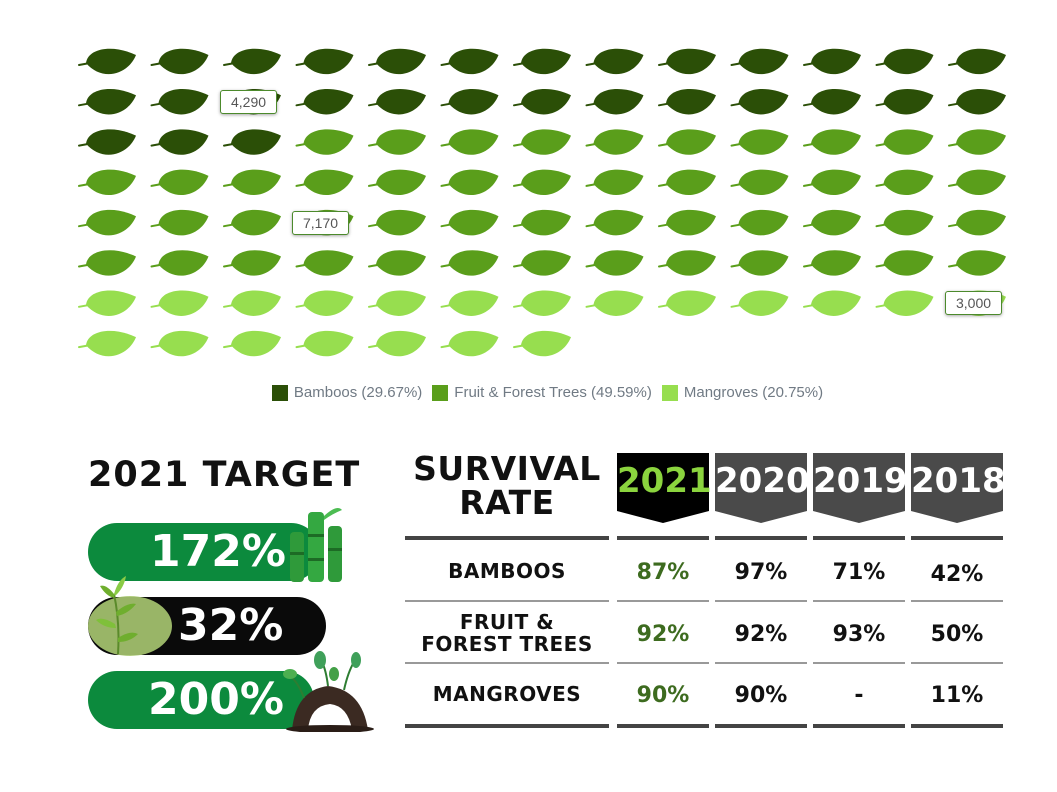 The width and height of the screenshot is (1057, 792). I want to click on legend-swatch-bamboos, so click(279, 392).